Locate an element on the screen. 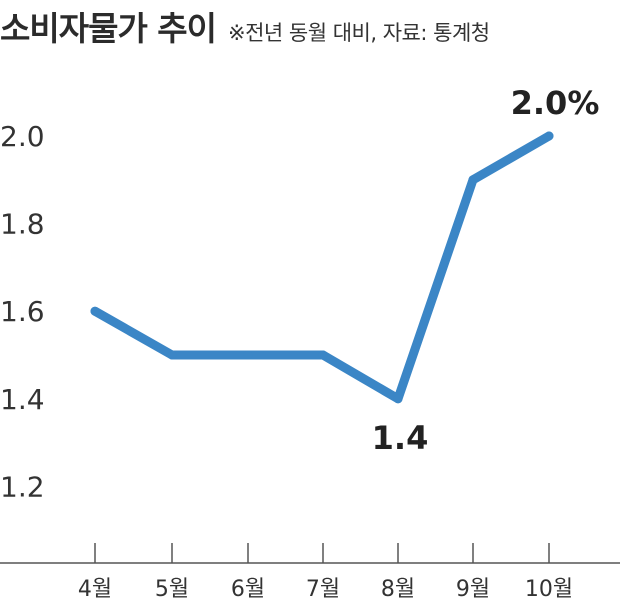 The width and height of the screenshot is (620, 603). x-tick-label: 4월 is located at coordinates (95, 589).